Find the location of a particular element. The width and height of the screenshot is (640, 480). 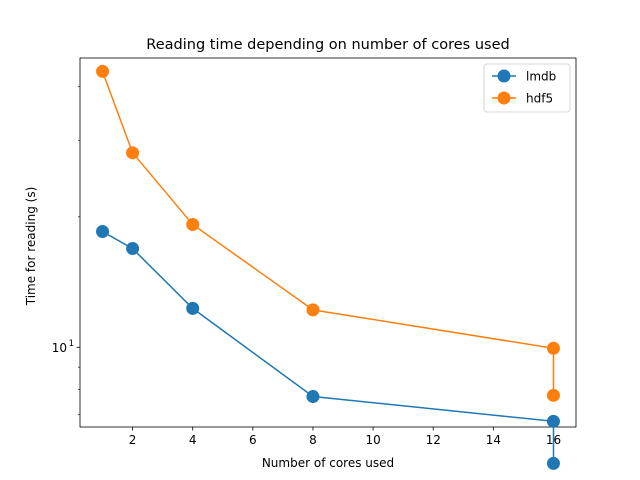

x-tick-label: 8 is located at coordinates (313, 440).